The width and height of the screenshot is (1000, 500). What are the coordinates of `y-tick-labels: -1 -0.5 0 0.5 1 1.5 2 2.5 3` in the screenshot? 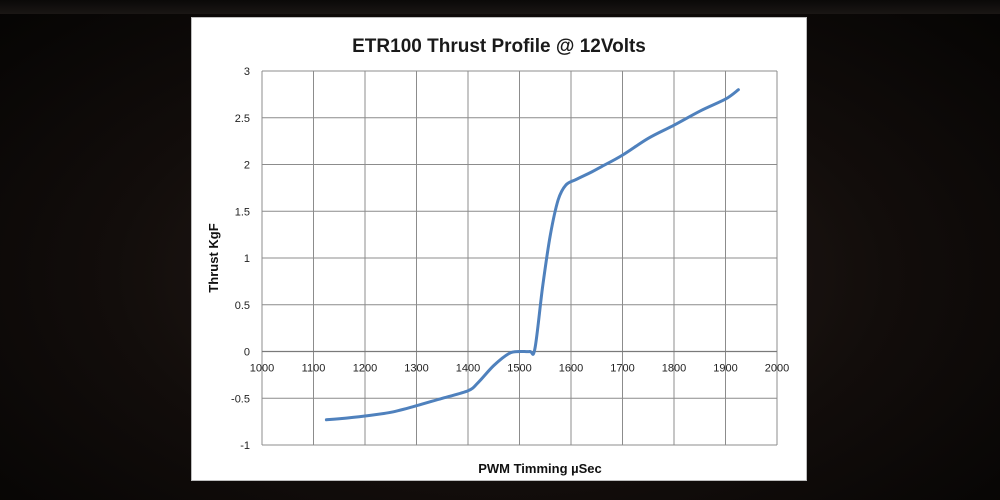 It's located at (240, 259).